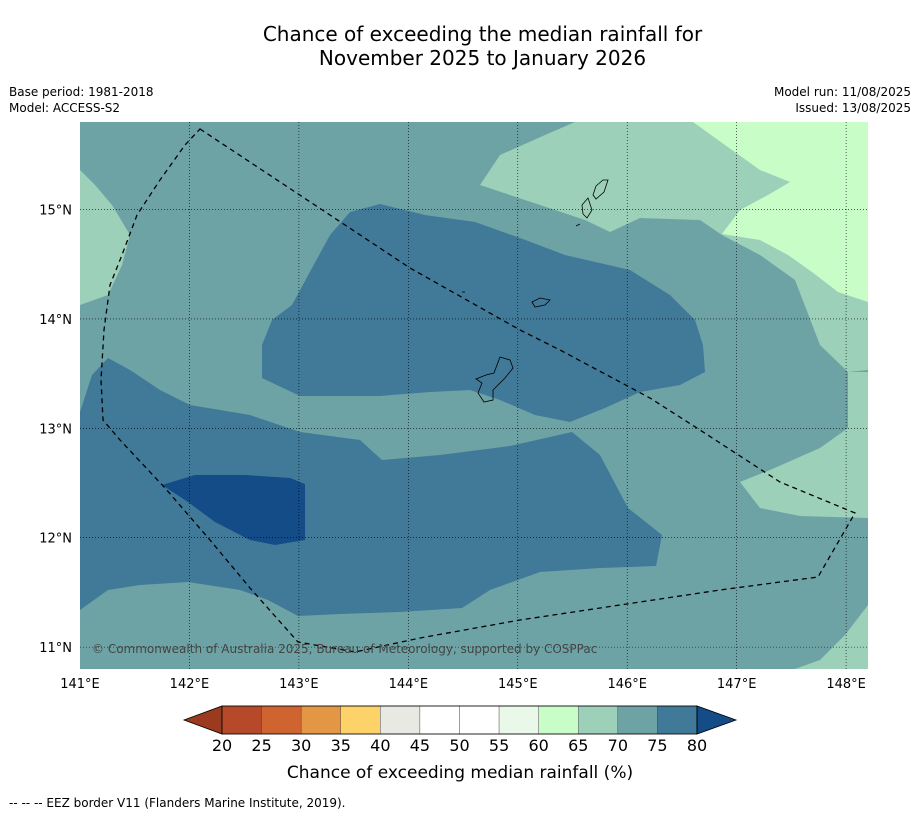 The width and height of the screenshot is (919, 816). What do you see at coordinates (81, 100) in the screenshot?
I see `meta-left: Base period: 1981-2018 Model: ACCESS-S2` at bounding box center [81, 100].